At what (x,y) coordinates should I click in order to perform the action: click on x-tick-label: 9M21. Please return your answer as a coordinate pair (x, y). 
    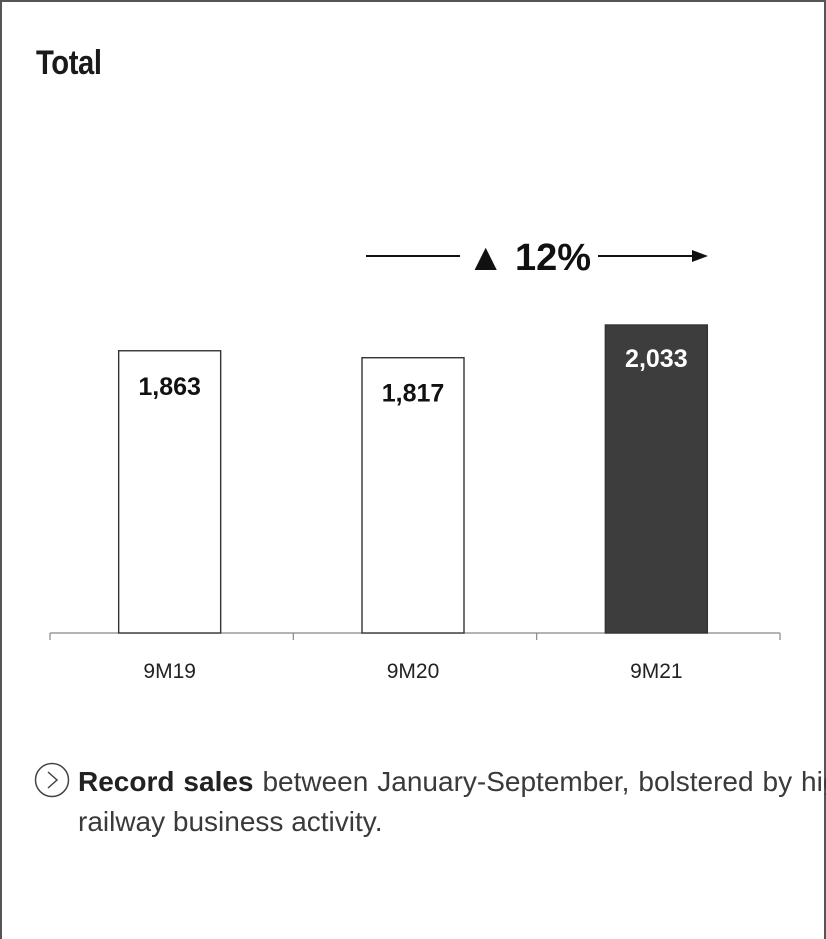
    Looking at the image, I should click on (656, 671).